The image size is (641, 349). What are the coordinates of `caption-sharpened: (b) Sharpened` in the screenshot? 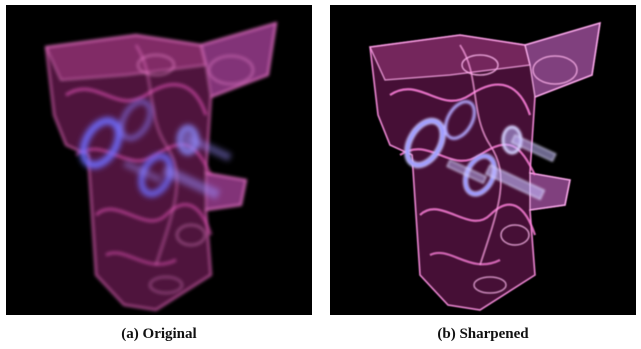 It's located at (483, 334).